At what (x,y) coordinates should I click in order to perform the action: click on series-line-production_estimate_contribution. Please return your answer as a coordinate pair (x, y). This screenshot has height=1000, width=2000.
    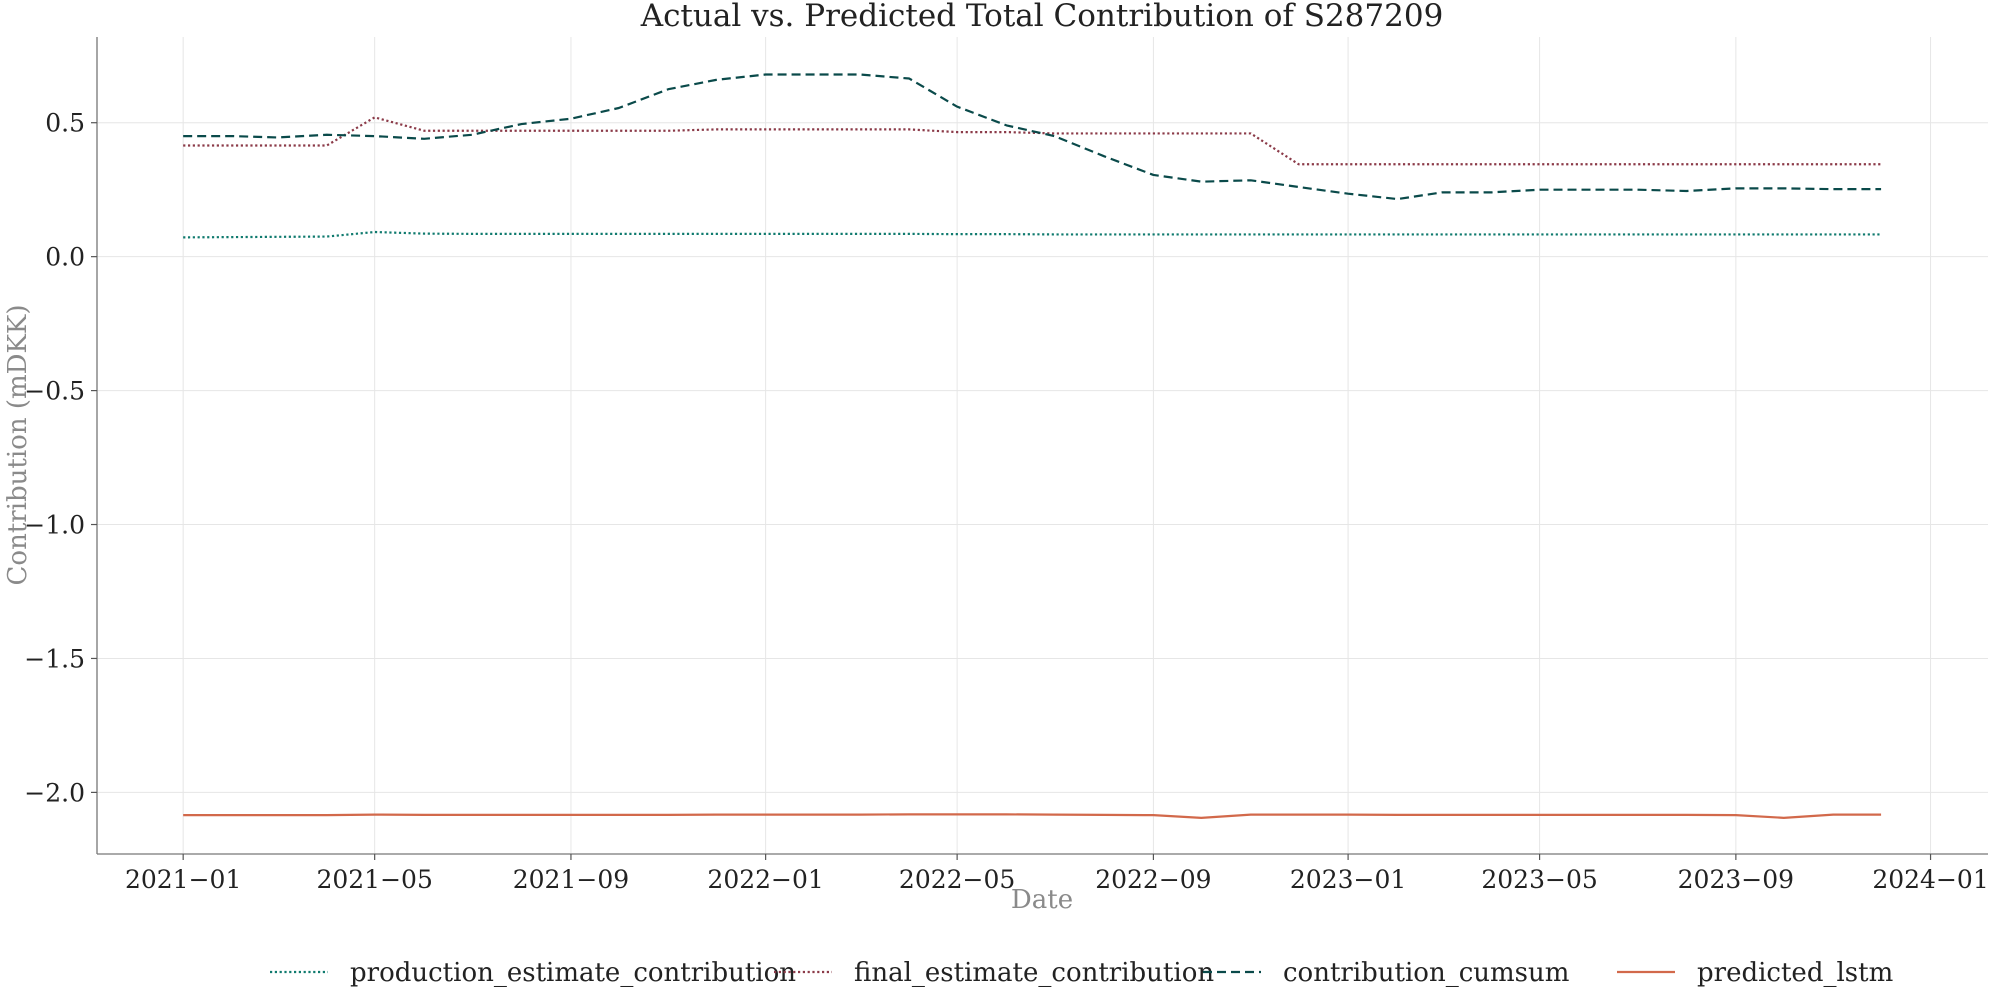
    Looking at the image, I should click on (1032, 234).